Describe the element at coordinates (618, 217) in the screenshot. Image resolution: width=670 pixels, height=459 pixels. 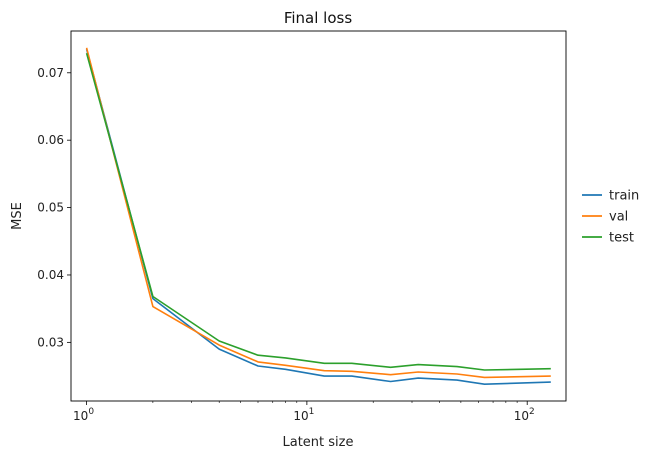
I see `legend-label-val: val` at that location.